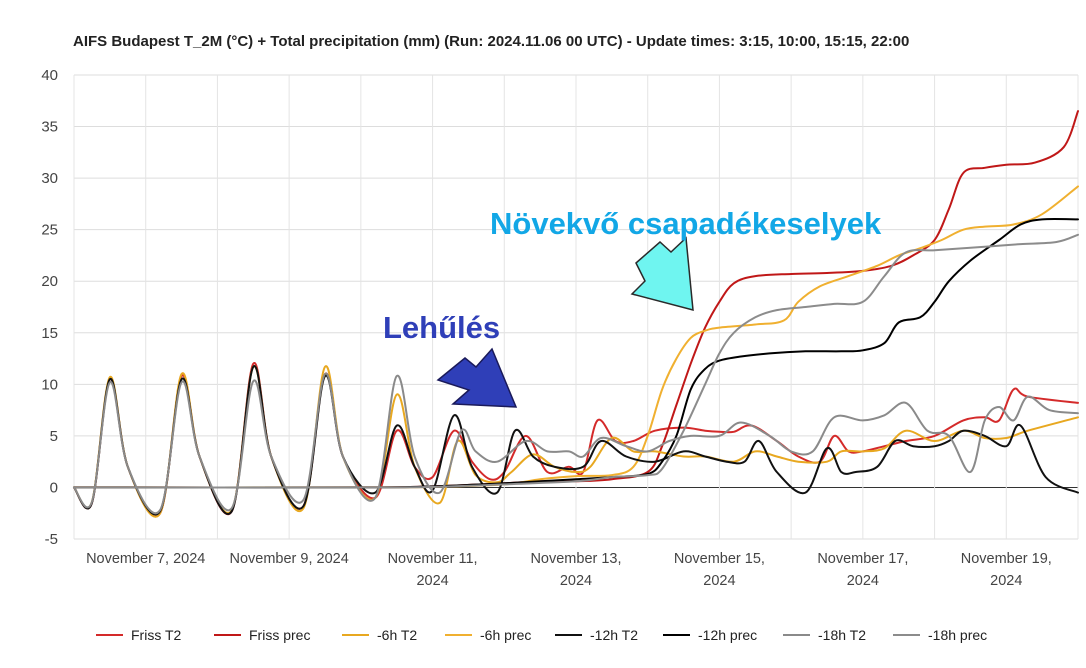  Describe the element at coordinates (49, 75) in the screenshot. I see `y-tick-label: 40` at that location.